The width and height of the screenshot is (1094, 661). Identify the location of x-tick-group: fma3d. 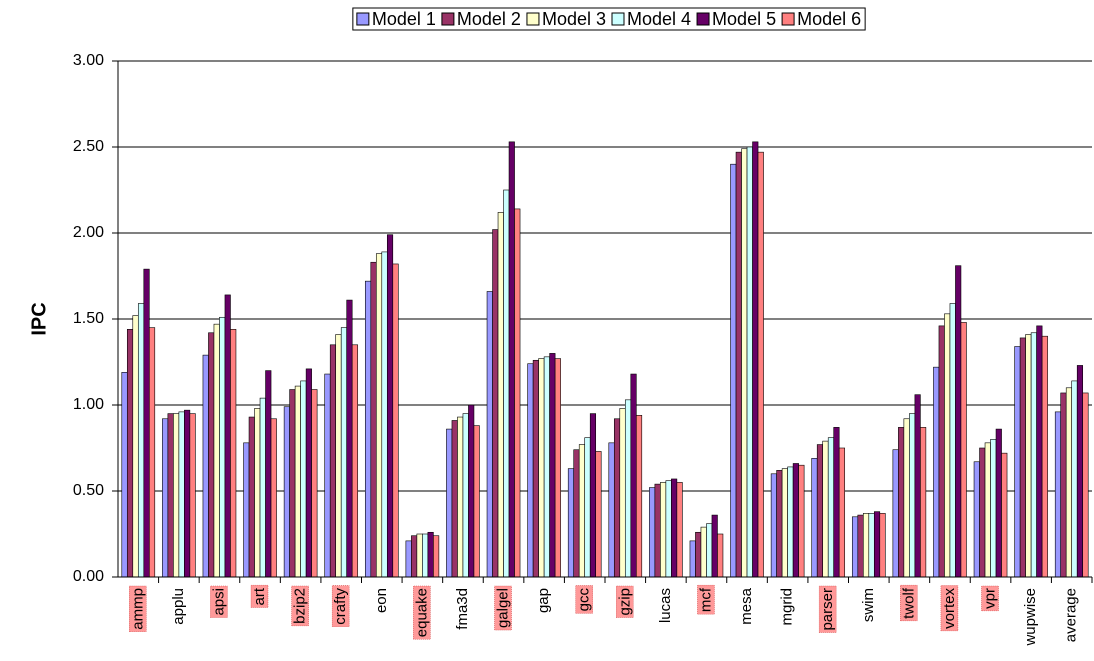
(462, 609).